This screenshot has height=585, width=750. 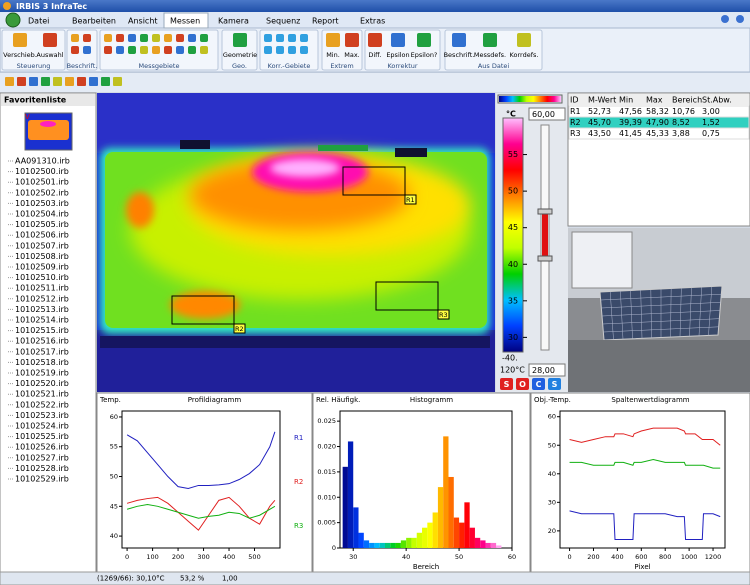 What do you see at coordinates (42, 447) in the screenshot?
I see `file-item: 10102526.irb` at bounding box center [42, 447].